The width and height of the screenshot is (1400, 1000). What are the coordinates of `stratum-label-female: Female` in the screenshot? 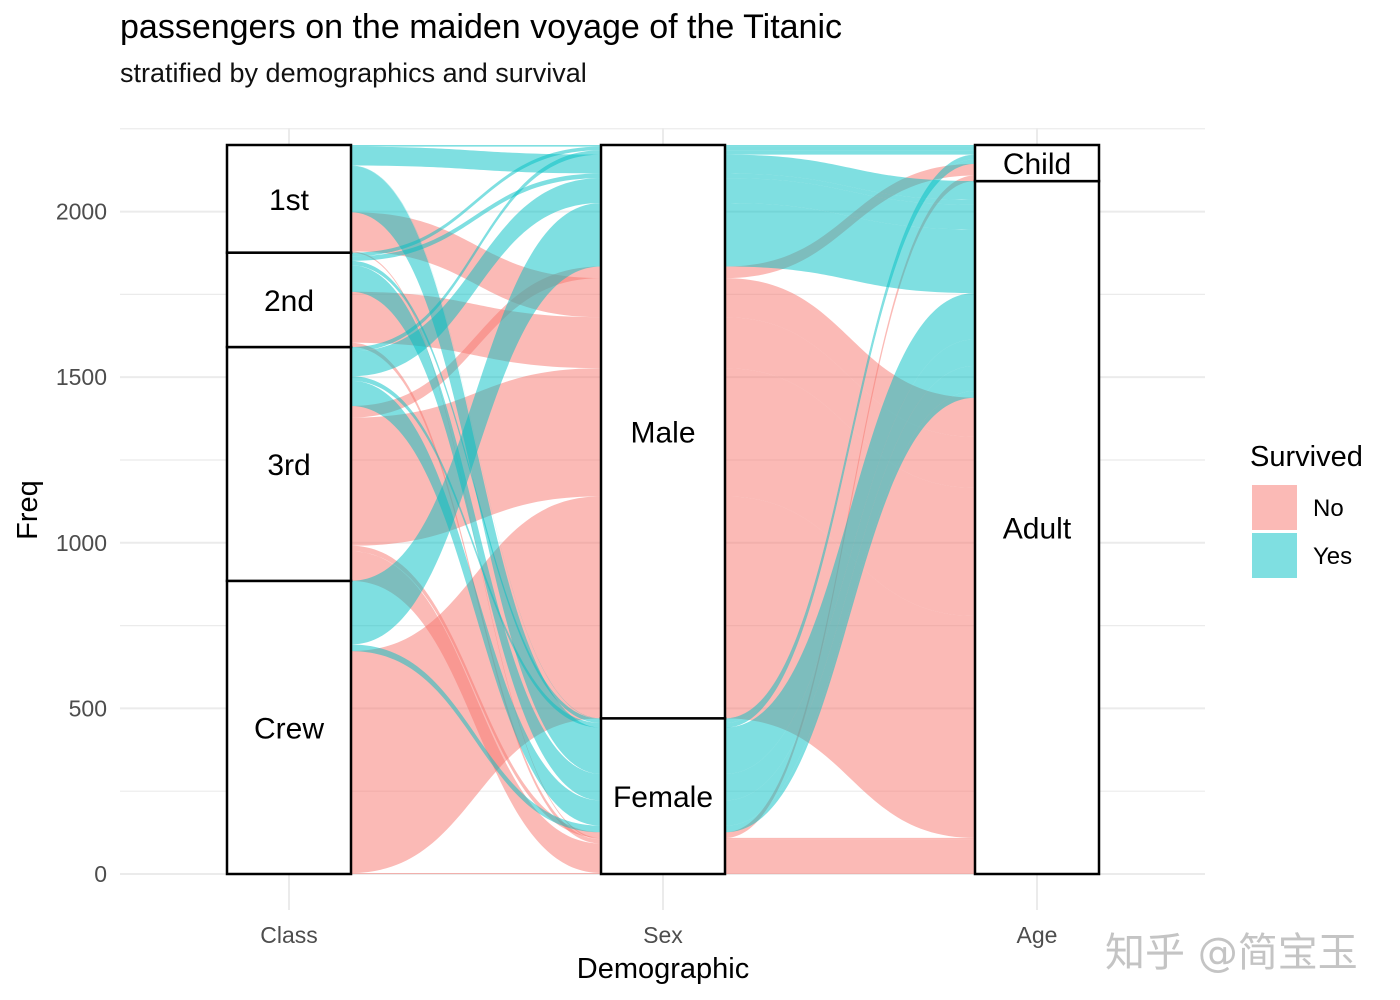 It's located at (663, 797).